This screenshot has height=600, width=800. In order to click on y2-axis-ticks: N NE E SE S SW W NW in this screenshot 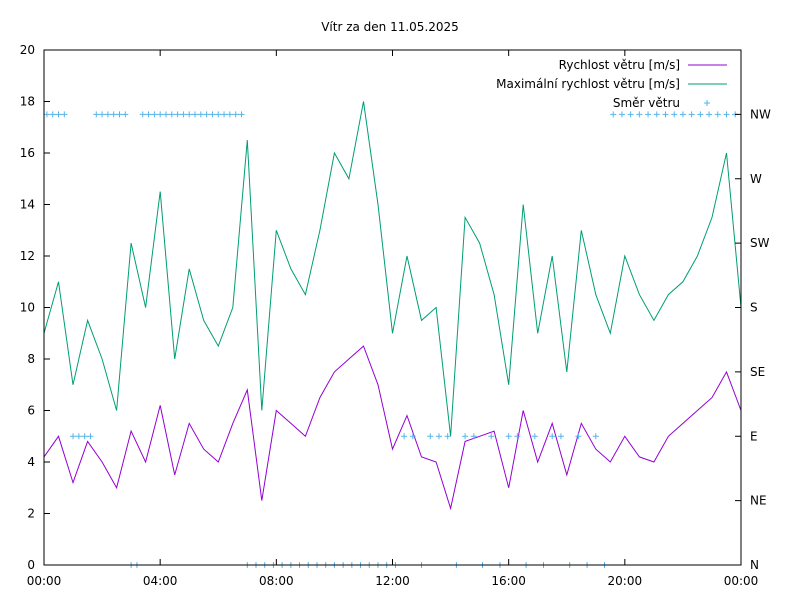, I will do `click(753, 339)`.